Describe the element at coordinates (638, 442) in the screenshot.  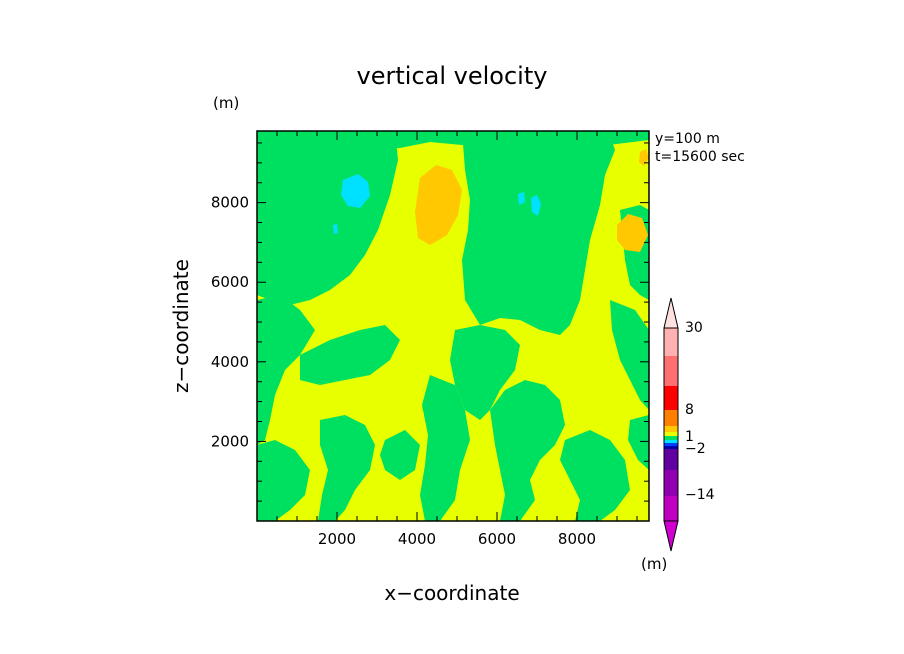
I see `contour-green-right-bottom` at that location.